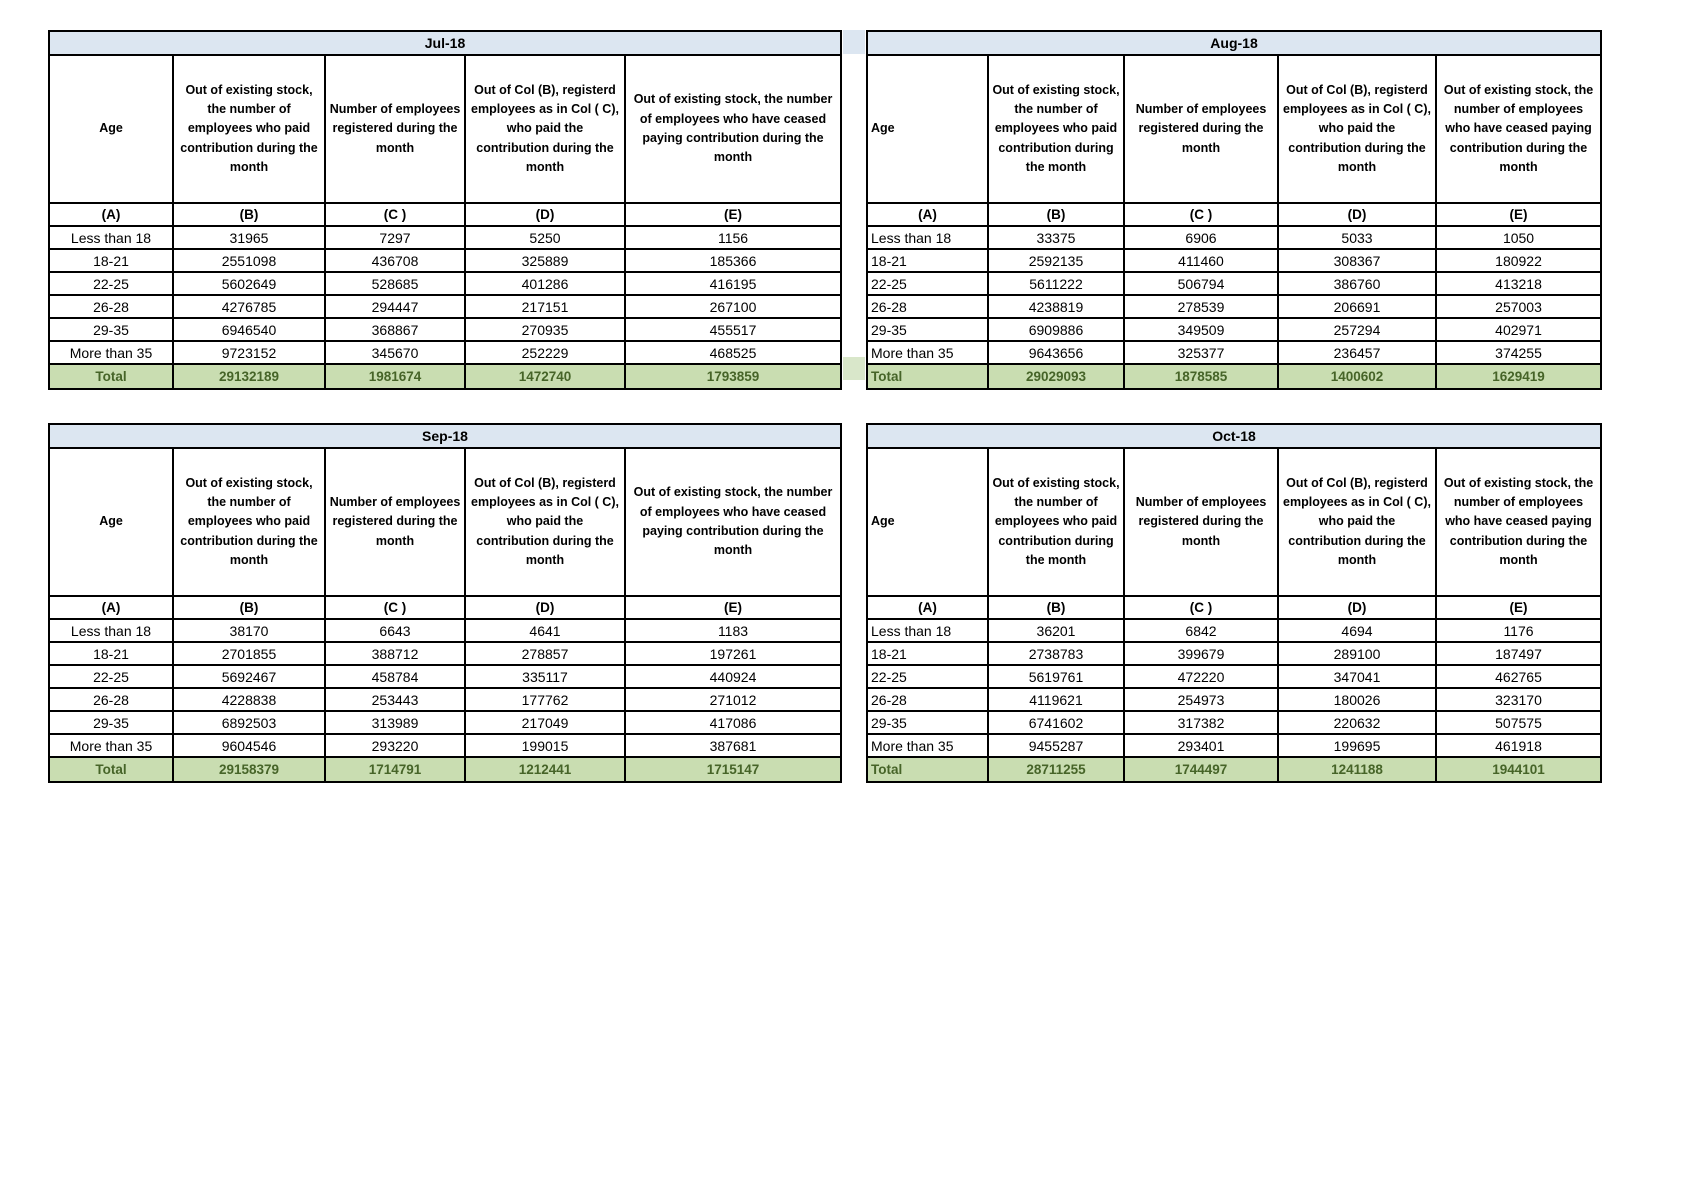  What do you see at coordinates (545, 676) in the screenshot?
I see `data-cell: 335117` at bounding box center [545, 676].